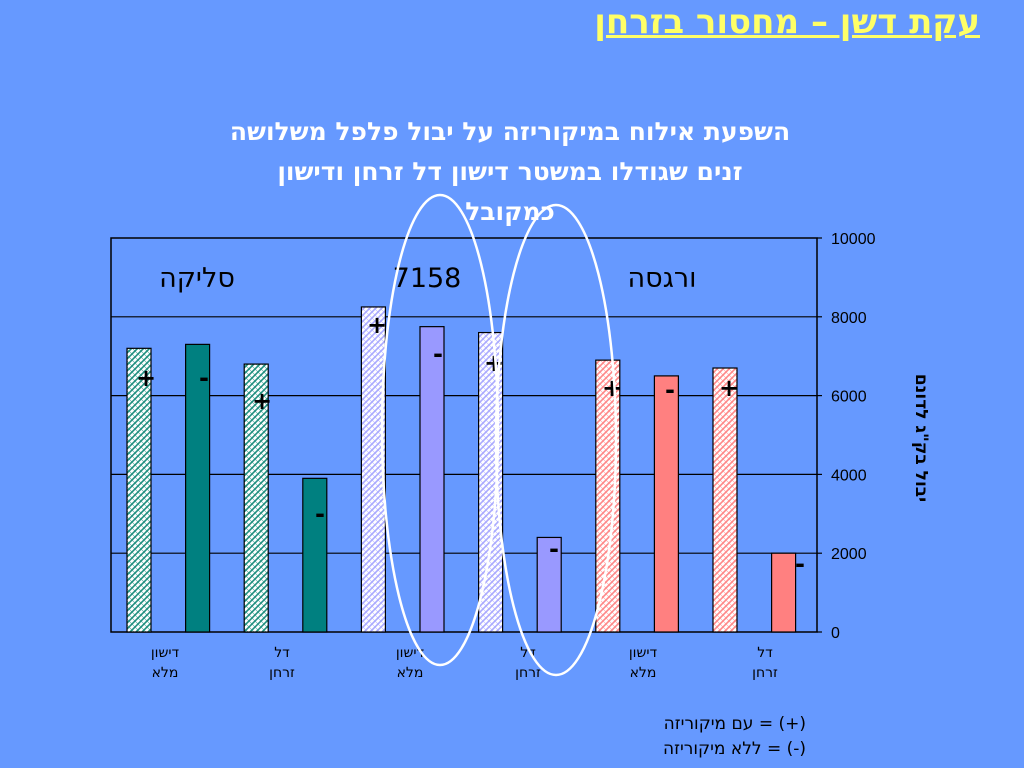  Describe the element at coordinates (849, 475) in the screenshot. I see `y-tick-label: 4000` at that location.